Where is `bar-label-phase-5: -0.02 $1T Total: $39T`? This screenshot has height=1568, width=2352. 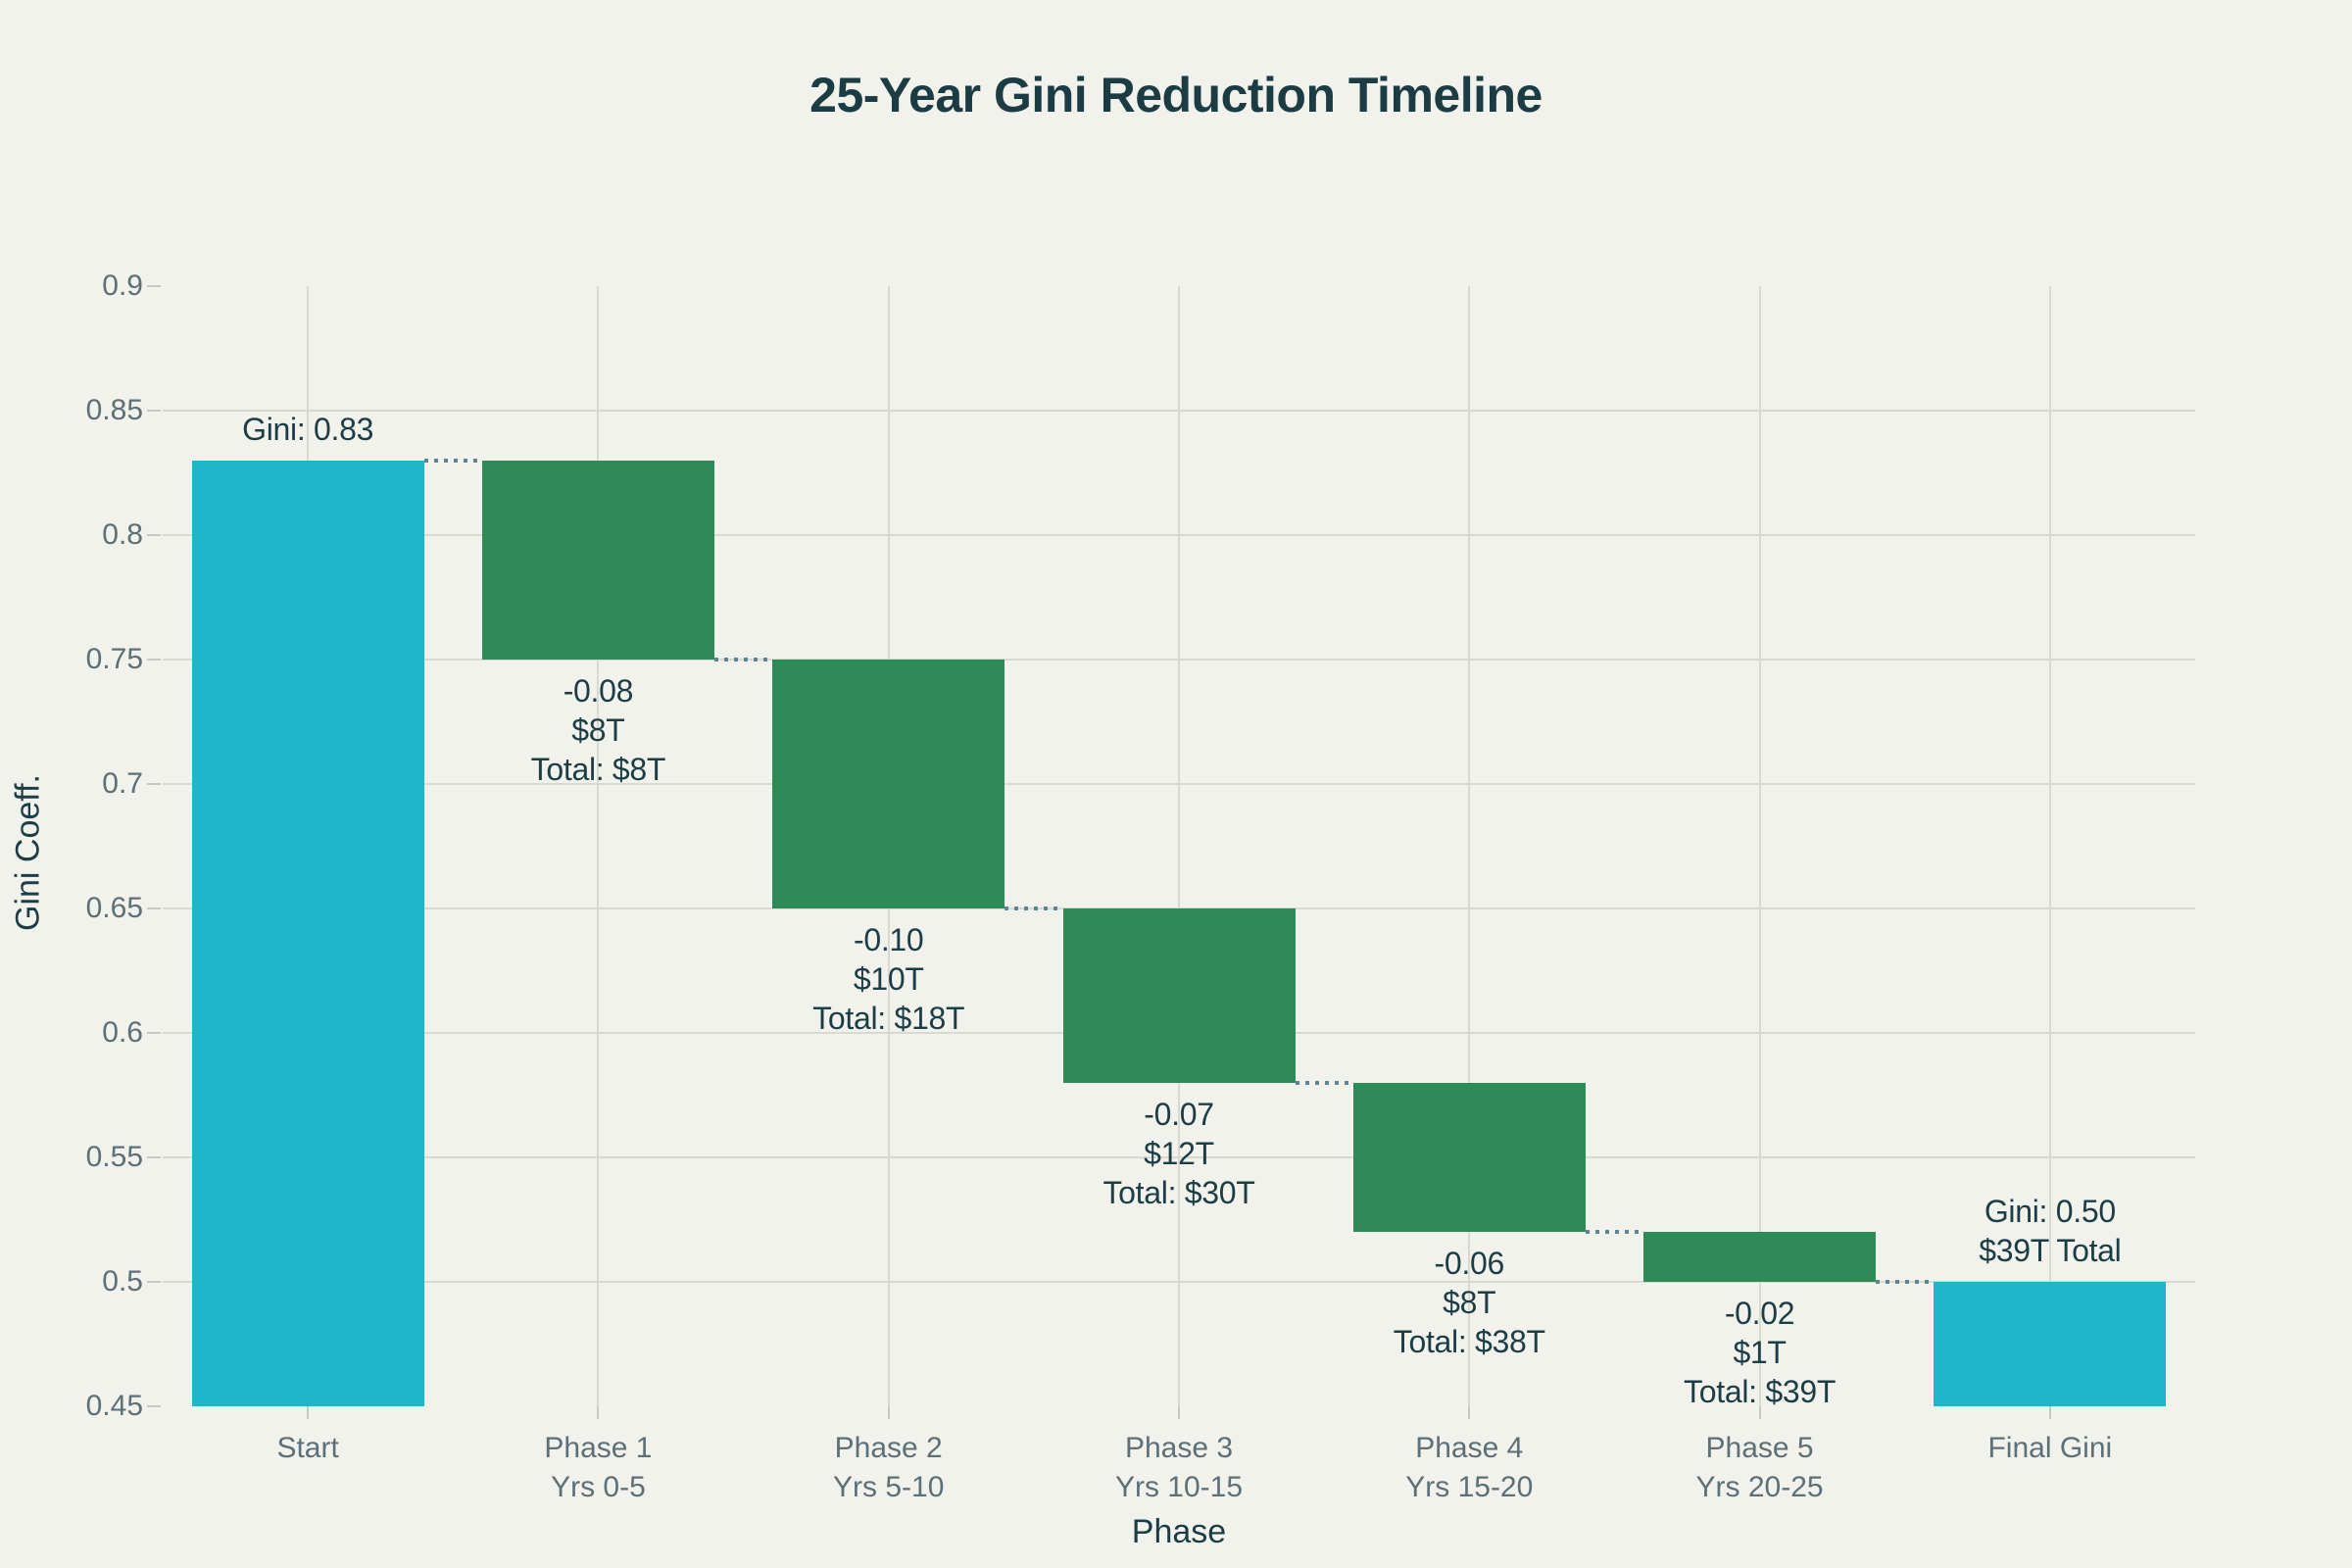
bar-label-phase-5: -0.02 $1T Total: $39T is located at coordinates (1760, 1352).